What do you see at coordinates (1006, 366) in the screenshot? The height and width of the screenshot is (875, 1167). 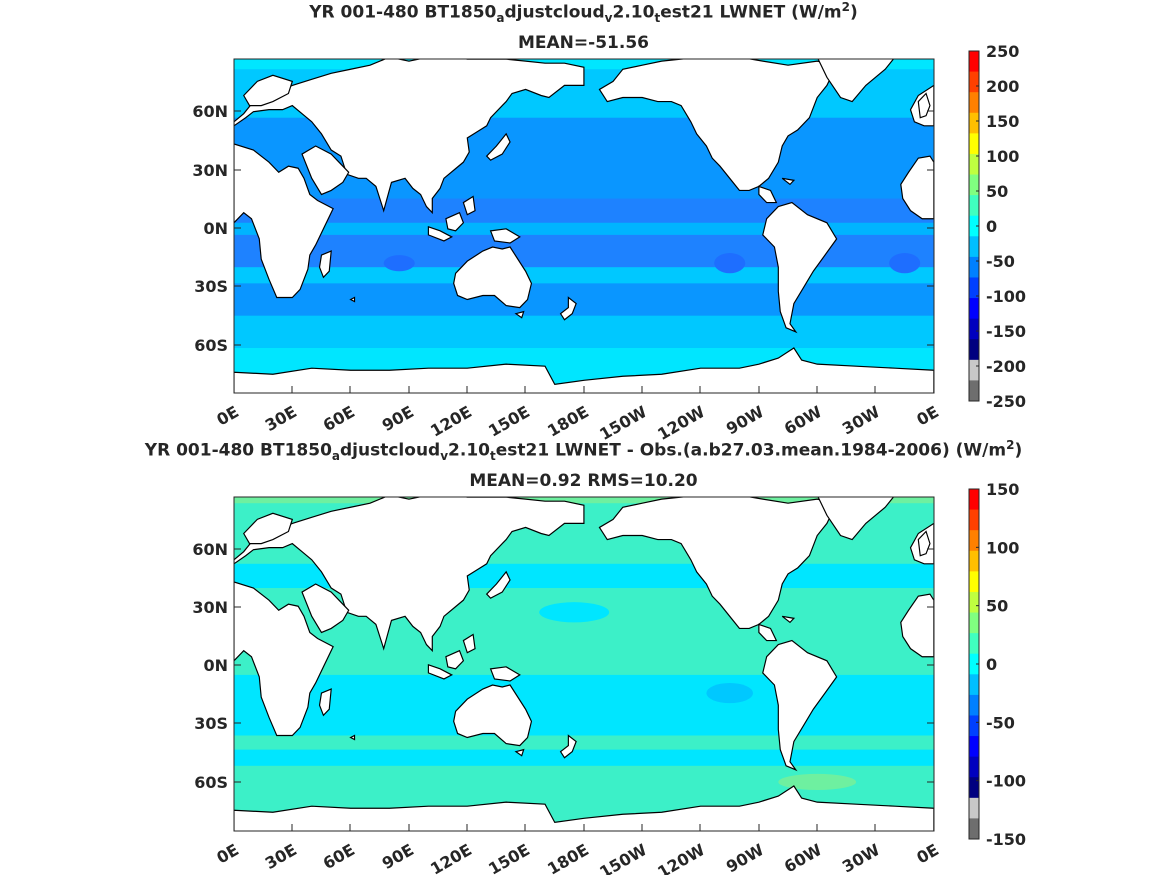 I see `colorbar-tick-label: -200` at bounding box center [1006, 366].